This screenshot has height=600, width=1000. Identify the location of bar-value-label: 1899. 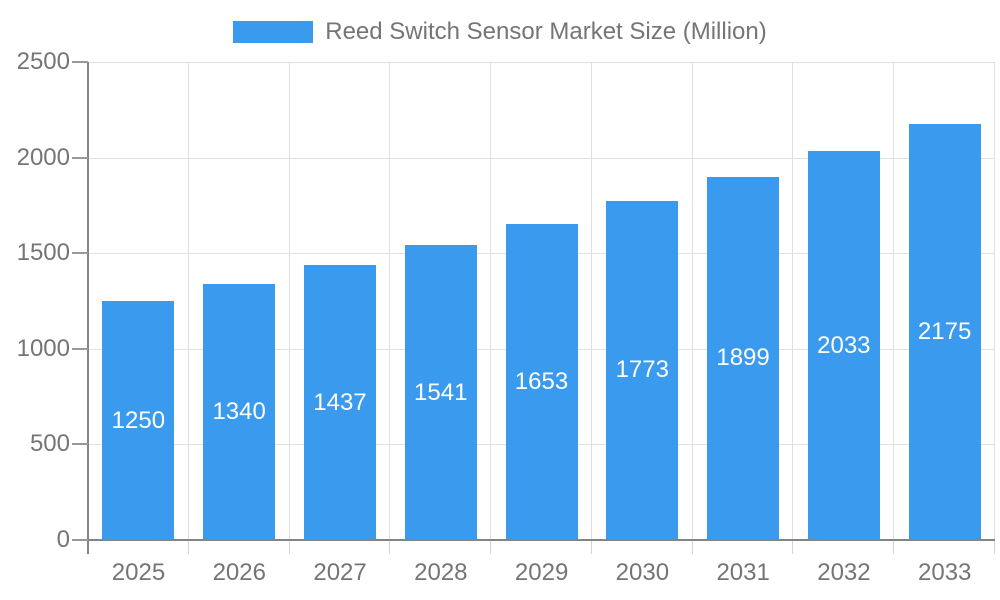
(743, 358).